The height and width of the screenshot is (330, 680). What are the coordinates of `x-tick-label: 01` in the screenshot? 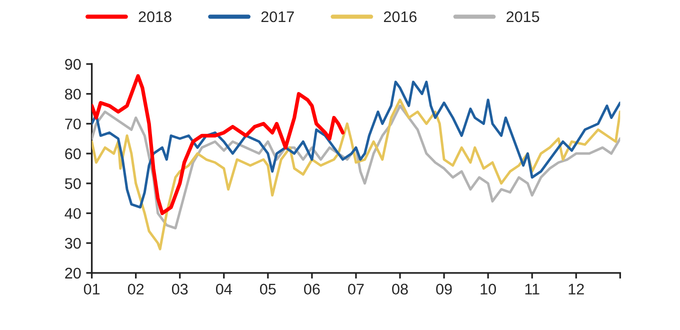 It's located at (92, 289).